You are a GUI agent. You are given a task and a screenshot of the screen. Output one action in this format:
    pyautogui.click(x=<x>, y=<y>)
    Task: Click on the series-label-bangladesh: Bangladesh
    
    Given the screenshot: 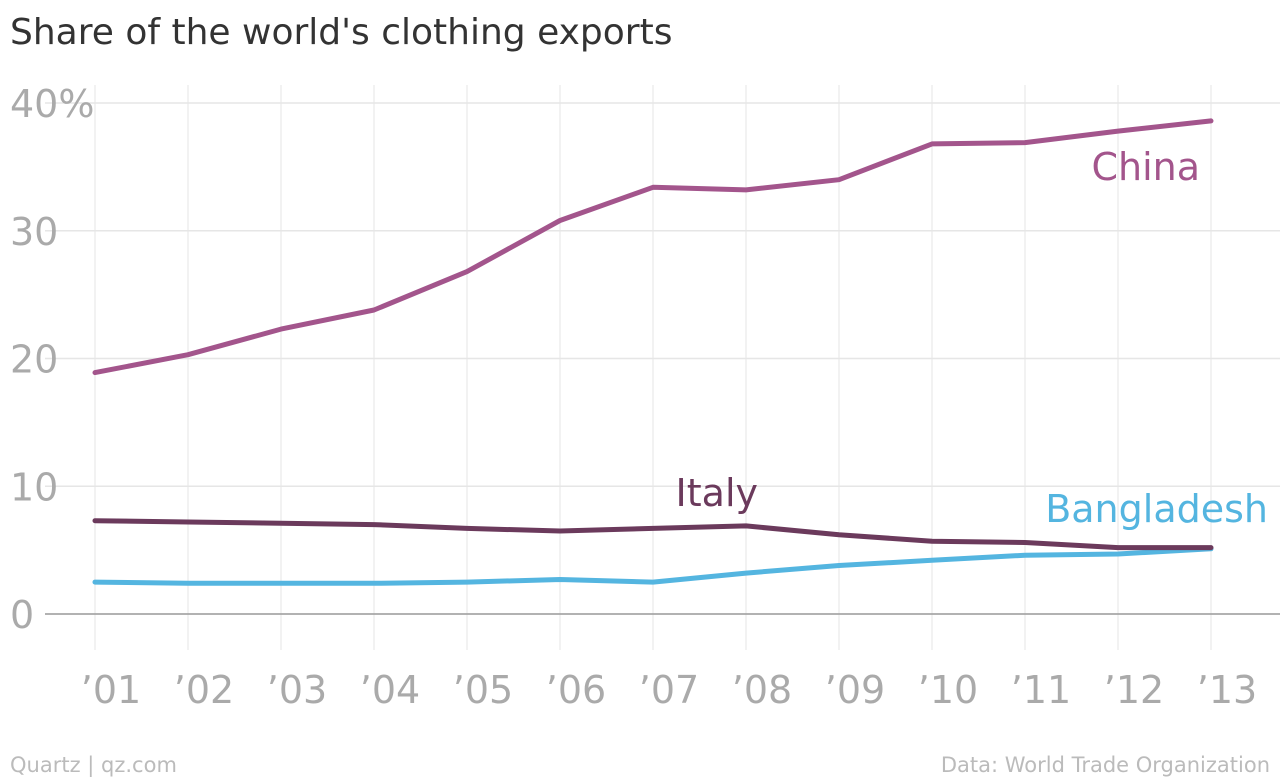 What is the action you would take?
    pyautogui.click(x=1156, y=509)
    